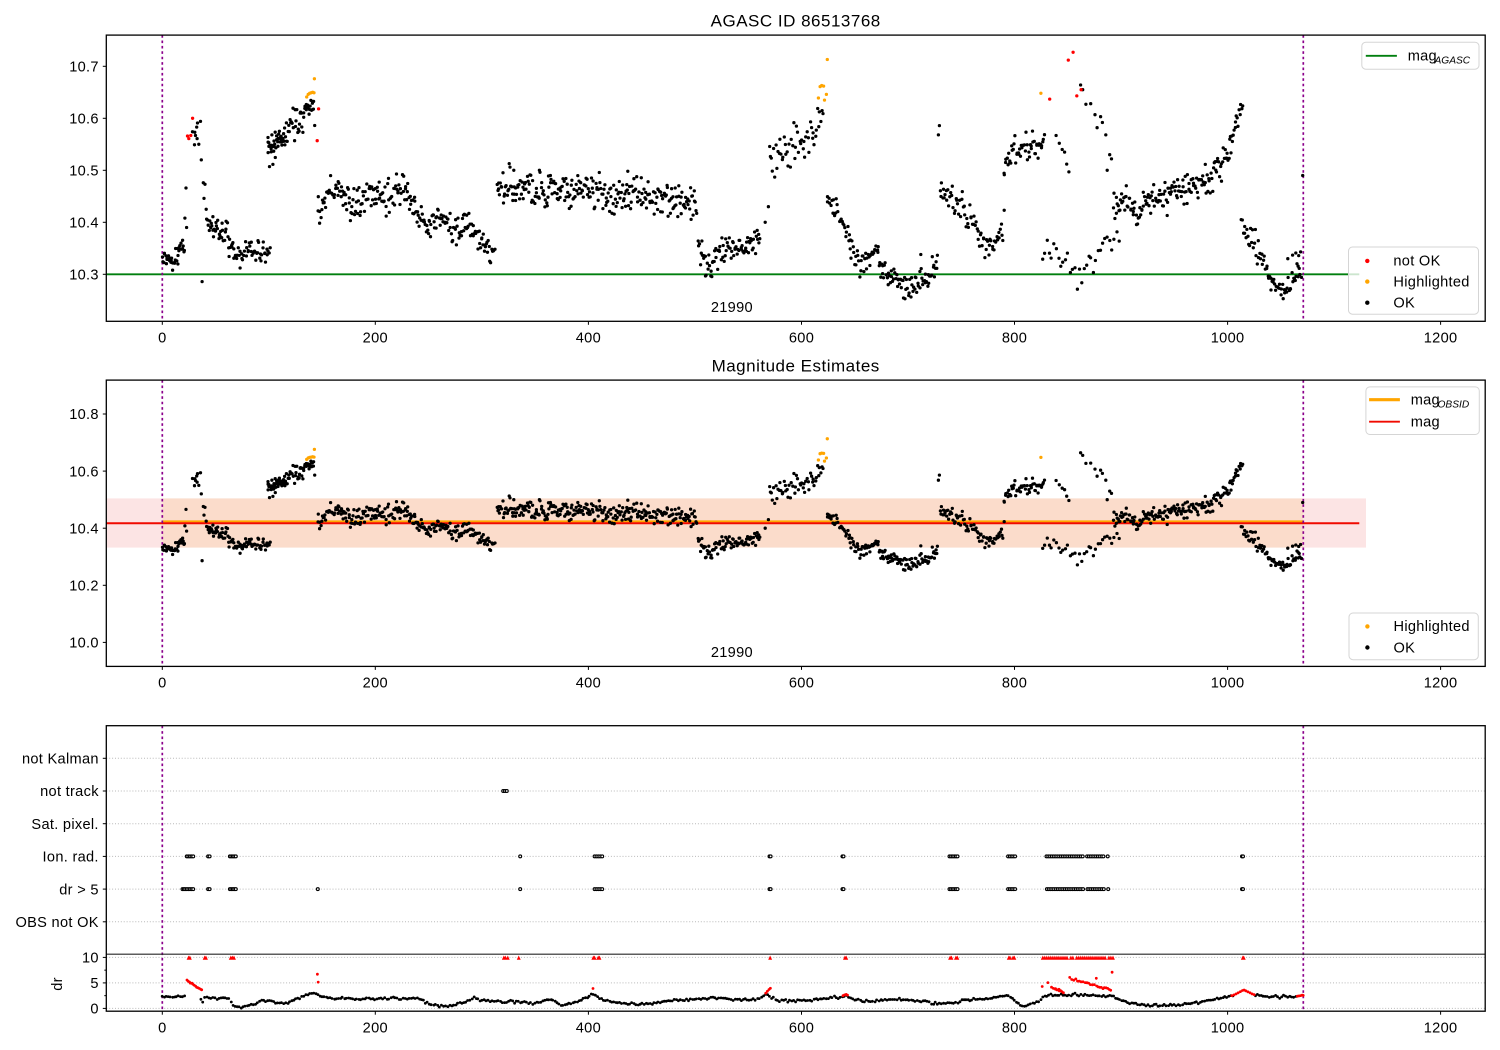 This screenshot has width=1500, height=1050. Describe the element at coordinates (71, 858) in the screenshot. I see `svg-text: Ion. rad.` at that location.